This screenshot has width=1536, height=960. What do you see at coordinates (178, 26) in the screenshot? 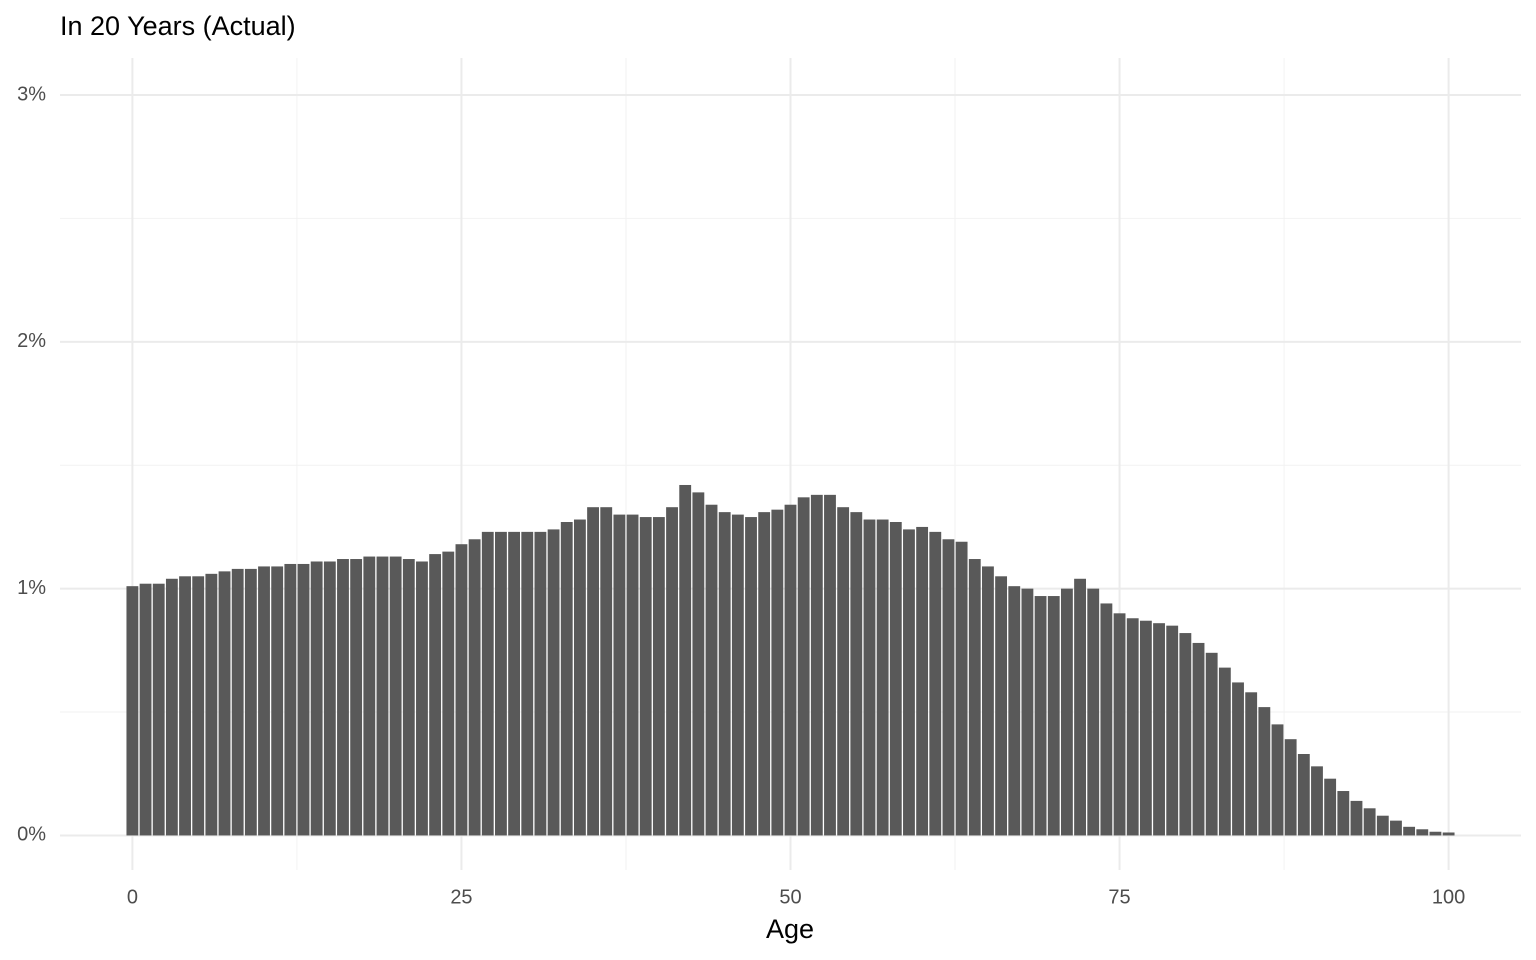
I see `chart-title: In 20 Years (Actual)` at bounding box center [178, 26].